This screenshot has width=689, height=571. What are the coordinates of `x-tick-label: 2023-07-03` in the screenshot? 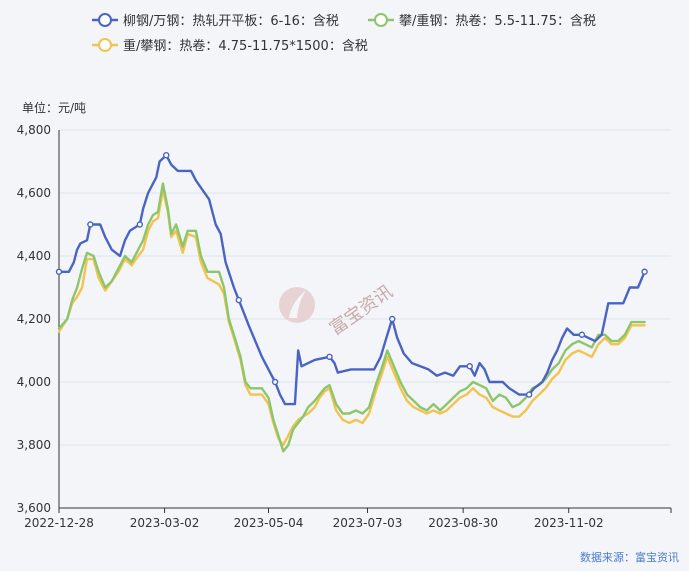 It's located at (368, 523).